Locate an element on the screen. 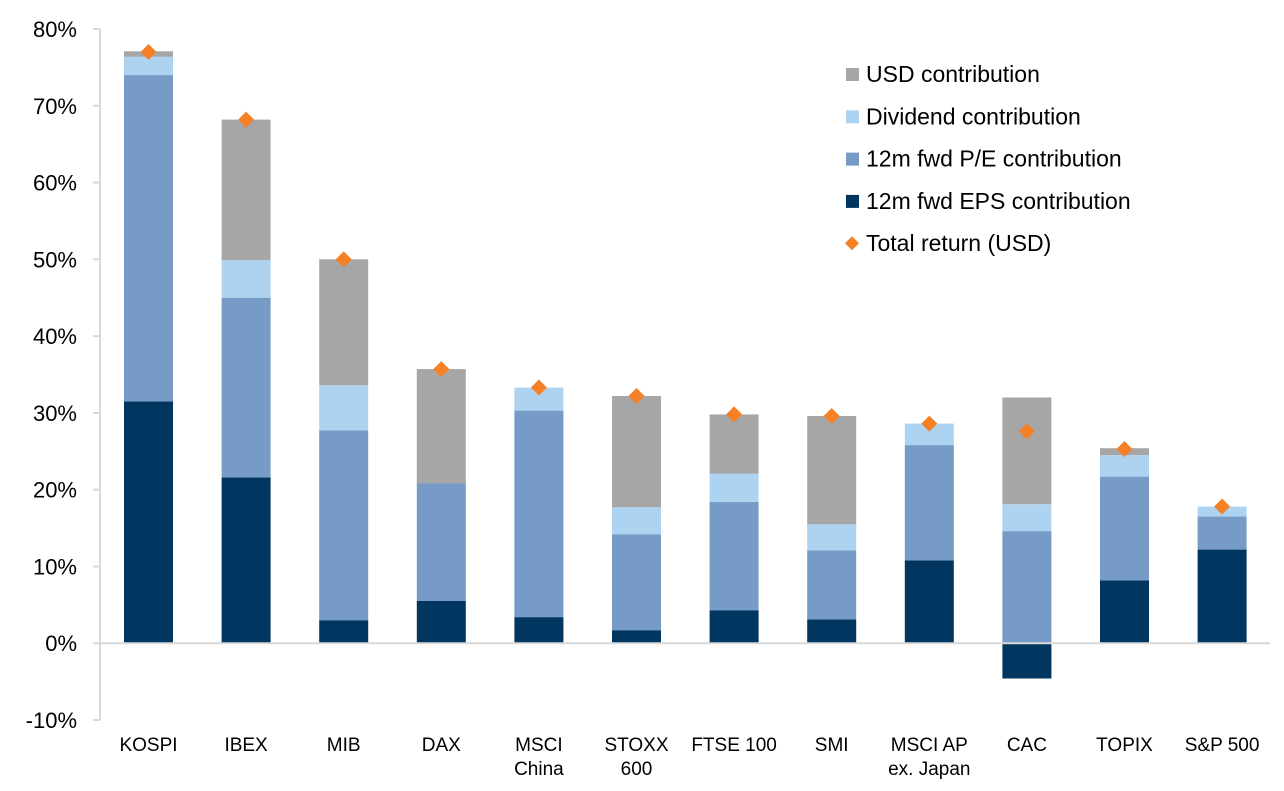  bar-segment-12m-fwd-p-e-contribution-cac is located at coordinates (1027, 587).